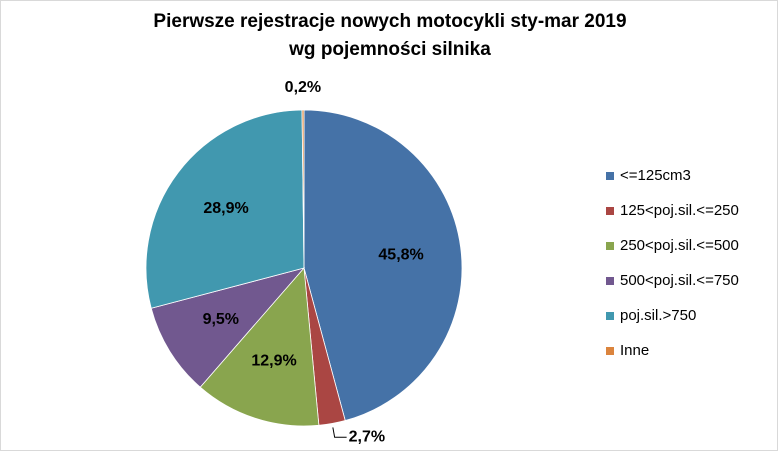  I want to click on data-label: 2,7%, so click(367, 436).